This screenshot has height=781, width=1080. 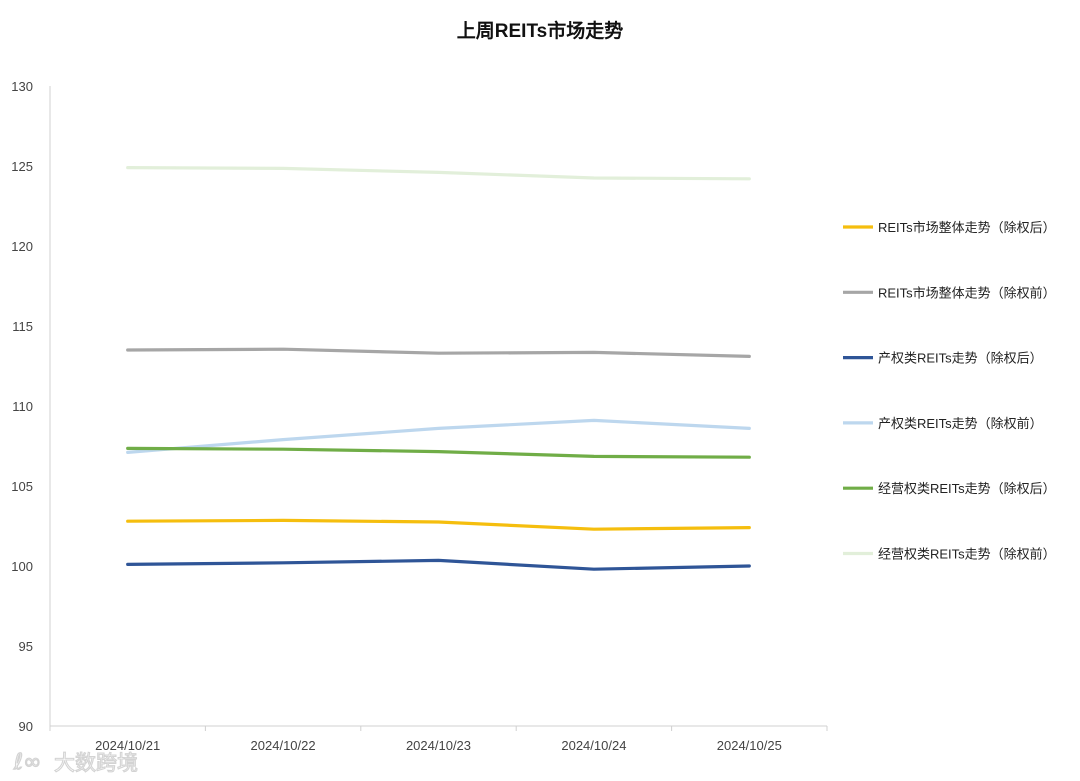 I want to click on x-tick-label: 2024/10/24, so click(x=593, y=745).